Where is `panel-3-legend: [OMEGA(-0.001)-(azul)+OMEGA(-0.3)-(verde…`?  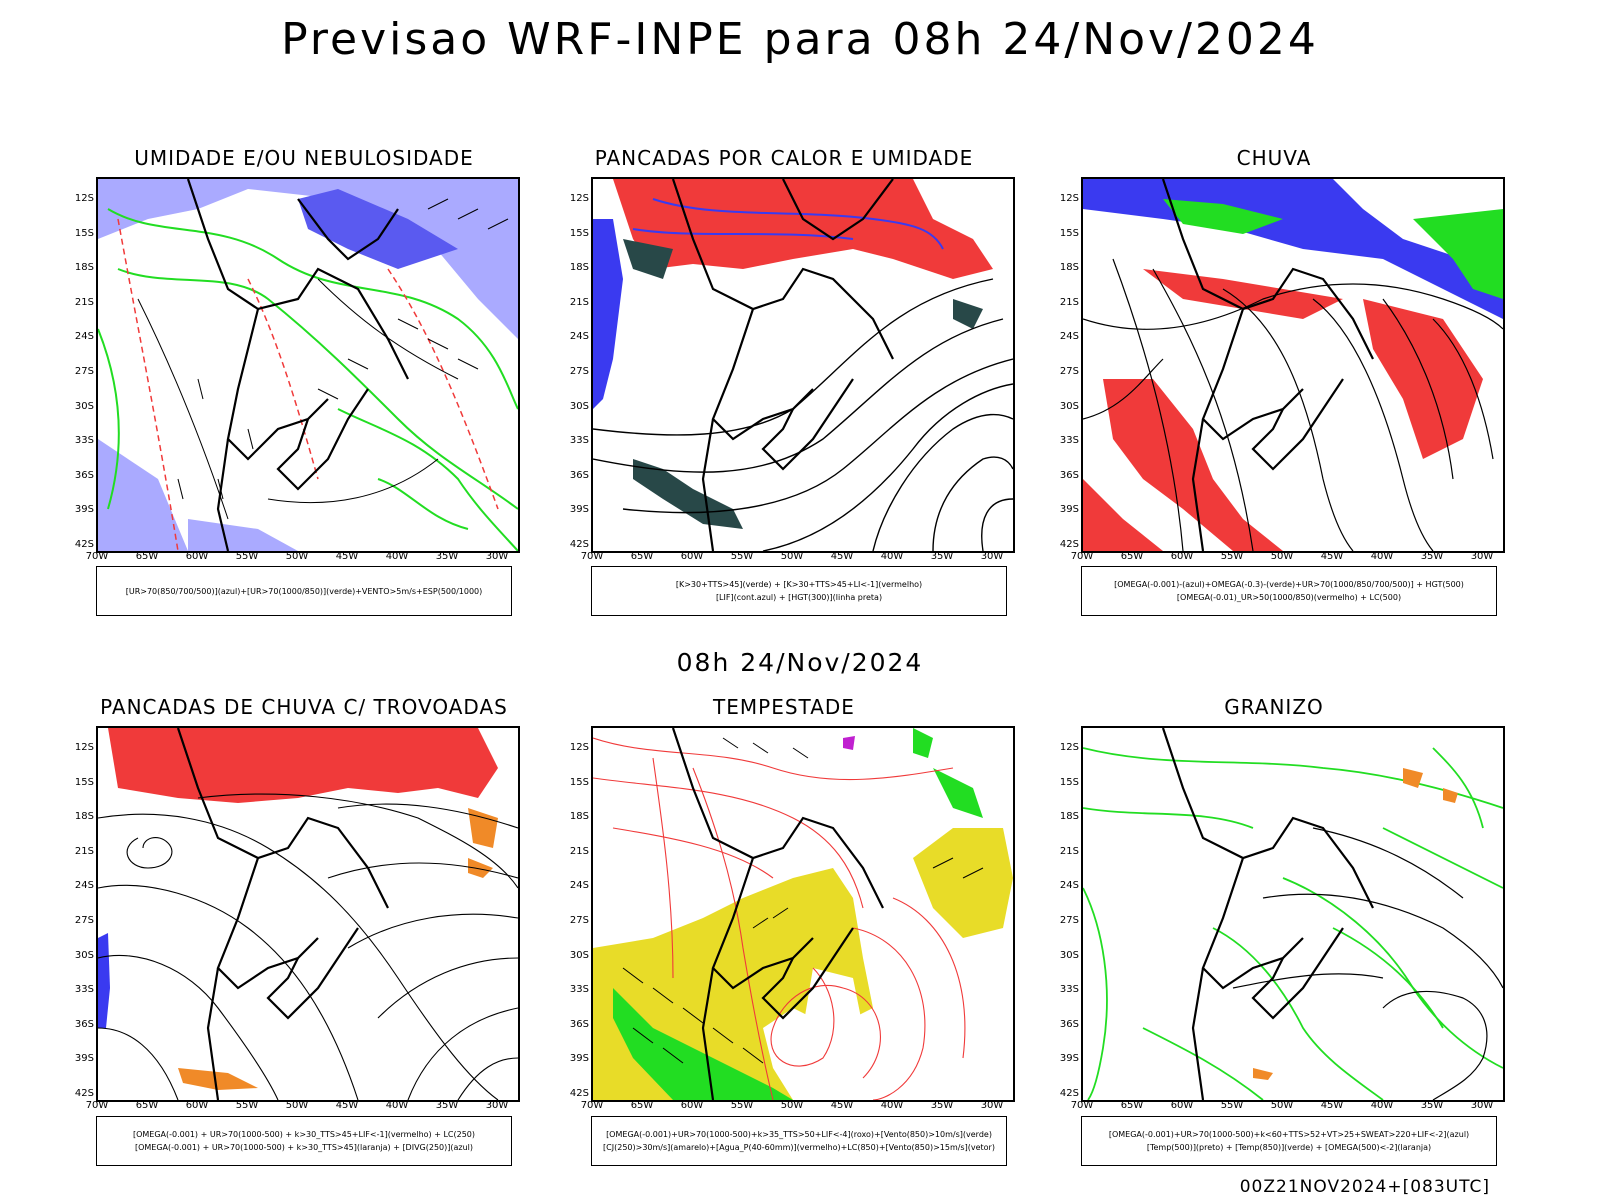
panel-3-legend: [OMEGA(-0.001)-(azul)+OMEGA(-0.3)-(verde… is located at coordinates (1289, 591).